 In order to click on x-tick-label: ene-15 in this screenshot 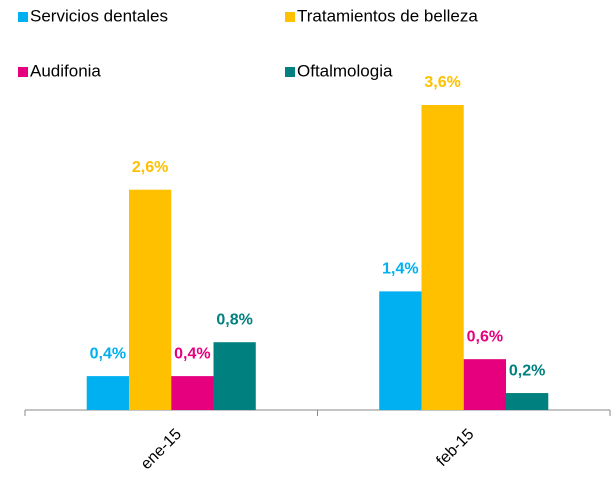, I will do `click(161, 449)`.